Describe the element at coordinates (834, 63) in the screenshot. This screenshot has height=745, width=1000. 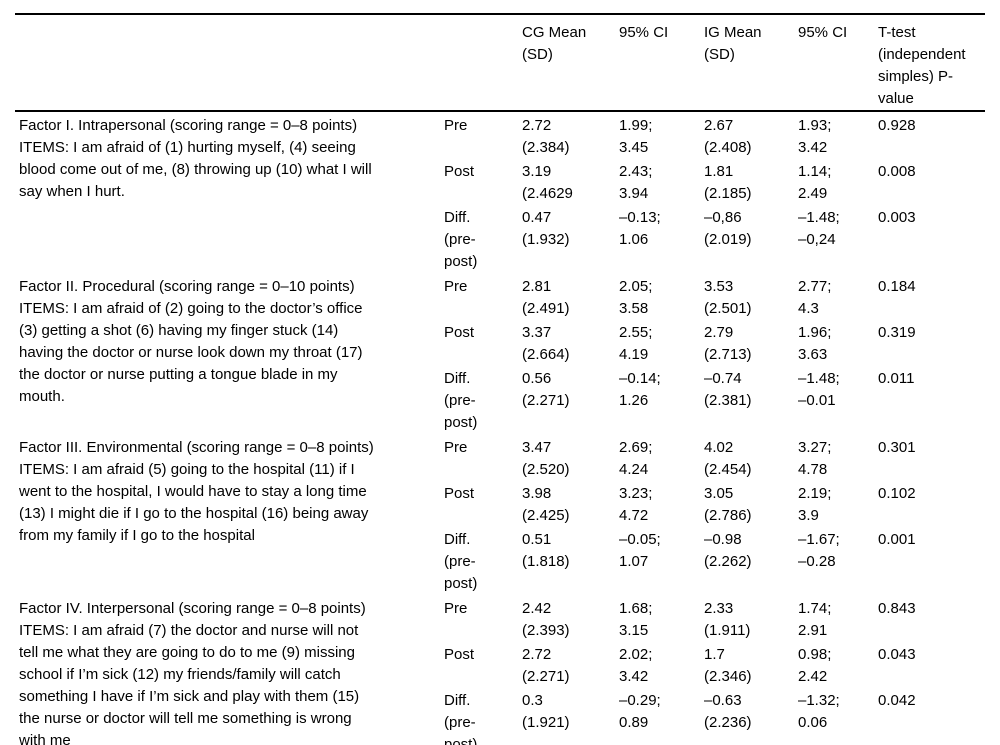
I see `header-ci-ig: 95% CI` at that location.